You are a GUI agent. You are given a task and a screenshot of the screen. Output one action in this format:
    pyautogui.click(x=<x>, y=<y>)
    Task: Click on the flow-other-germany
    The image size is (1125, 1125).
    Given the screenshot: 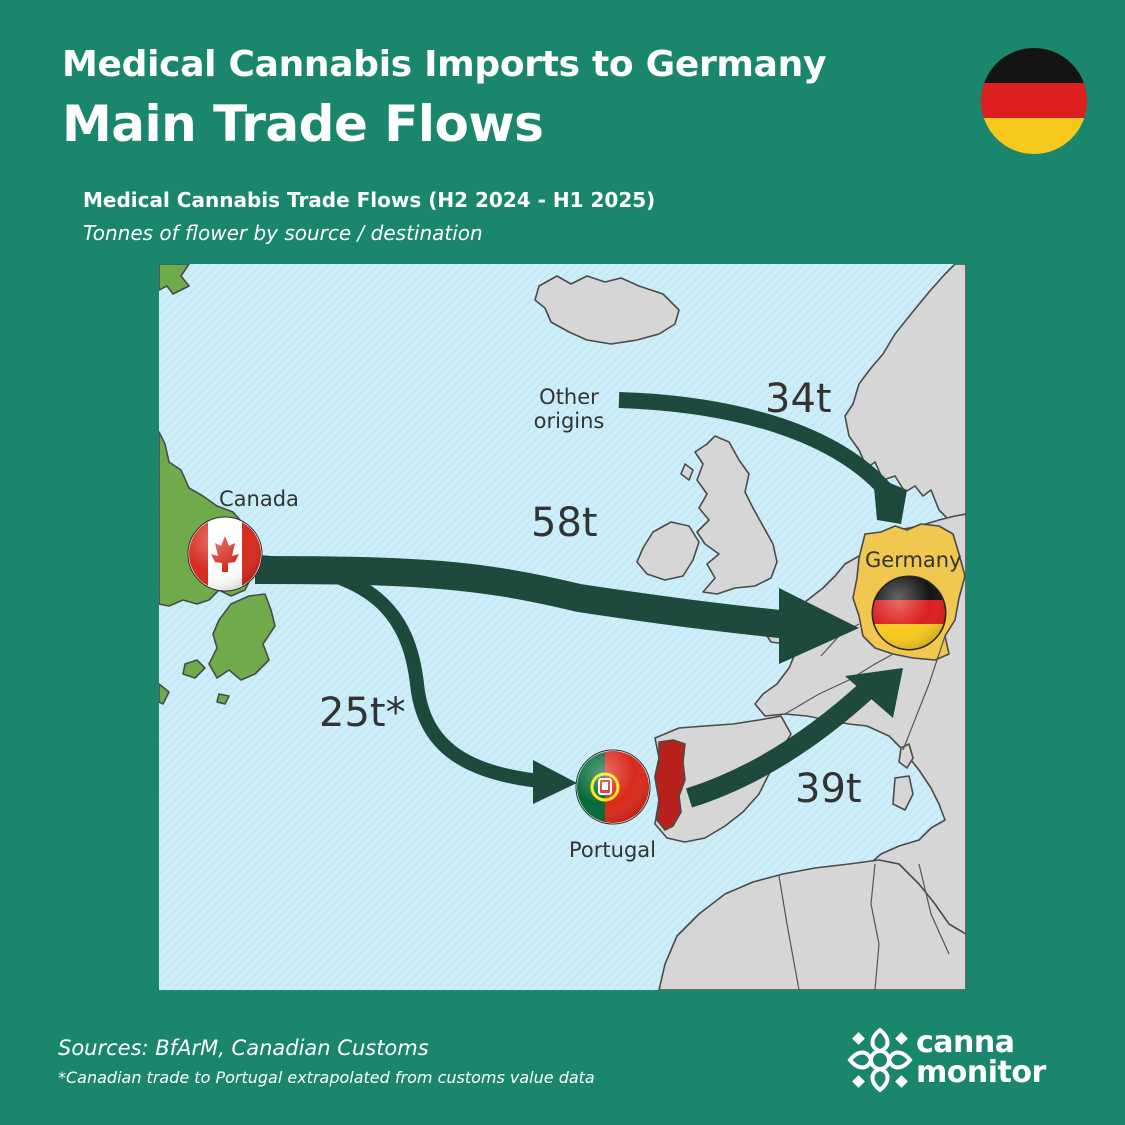 What is the action you would take?
    pyautogui.click(x=757, y=446)
    